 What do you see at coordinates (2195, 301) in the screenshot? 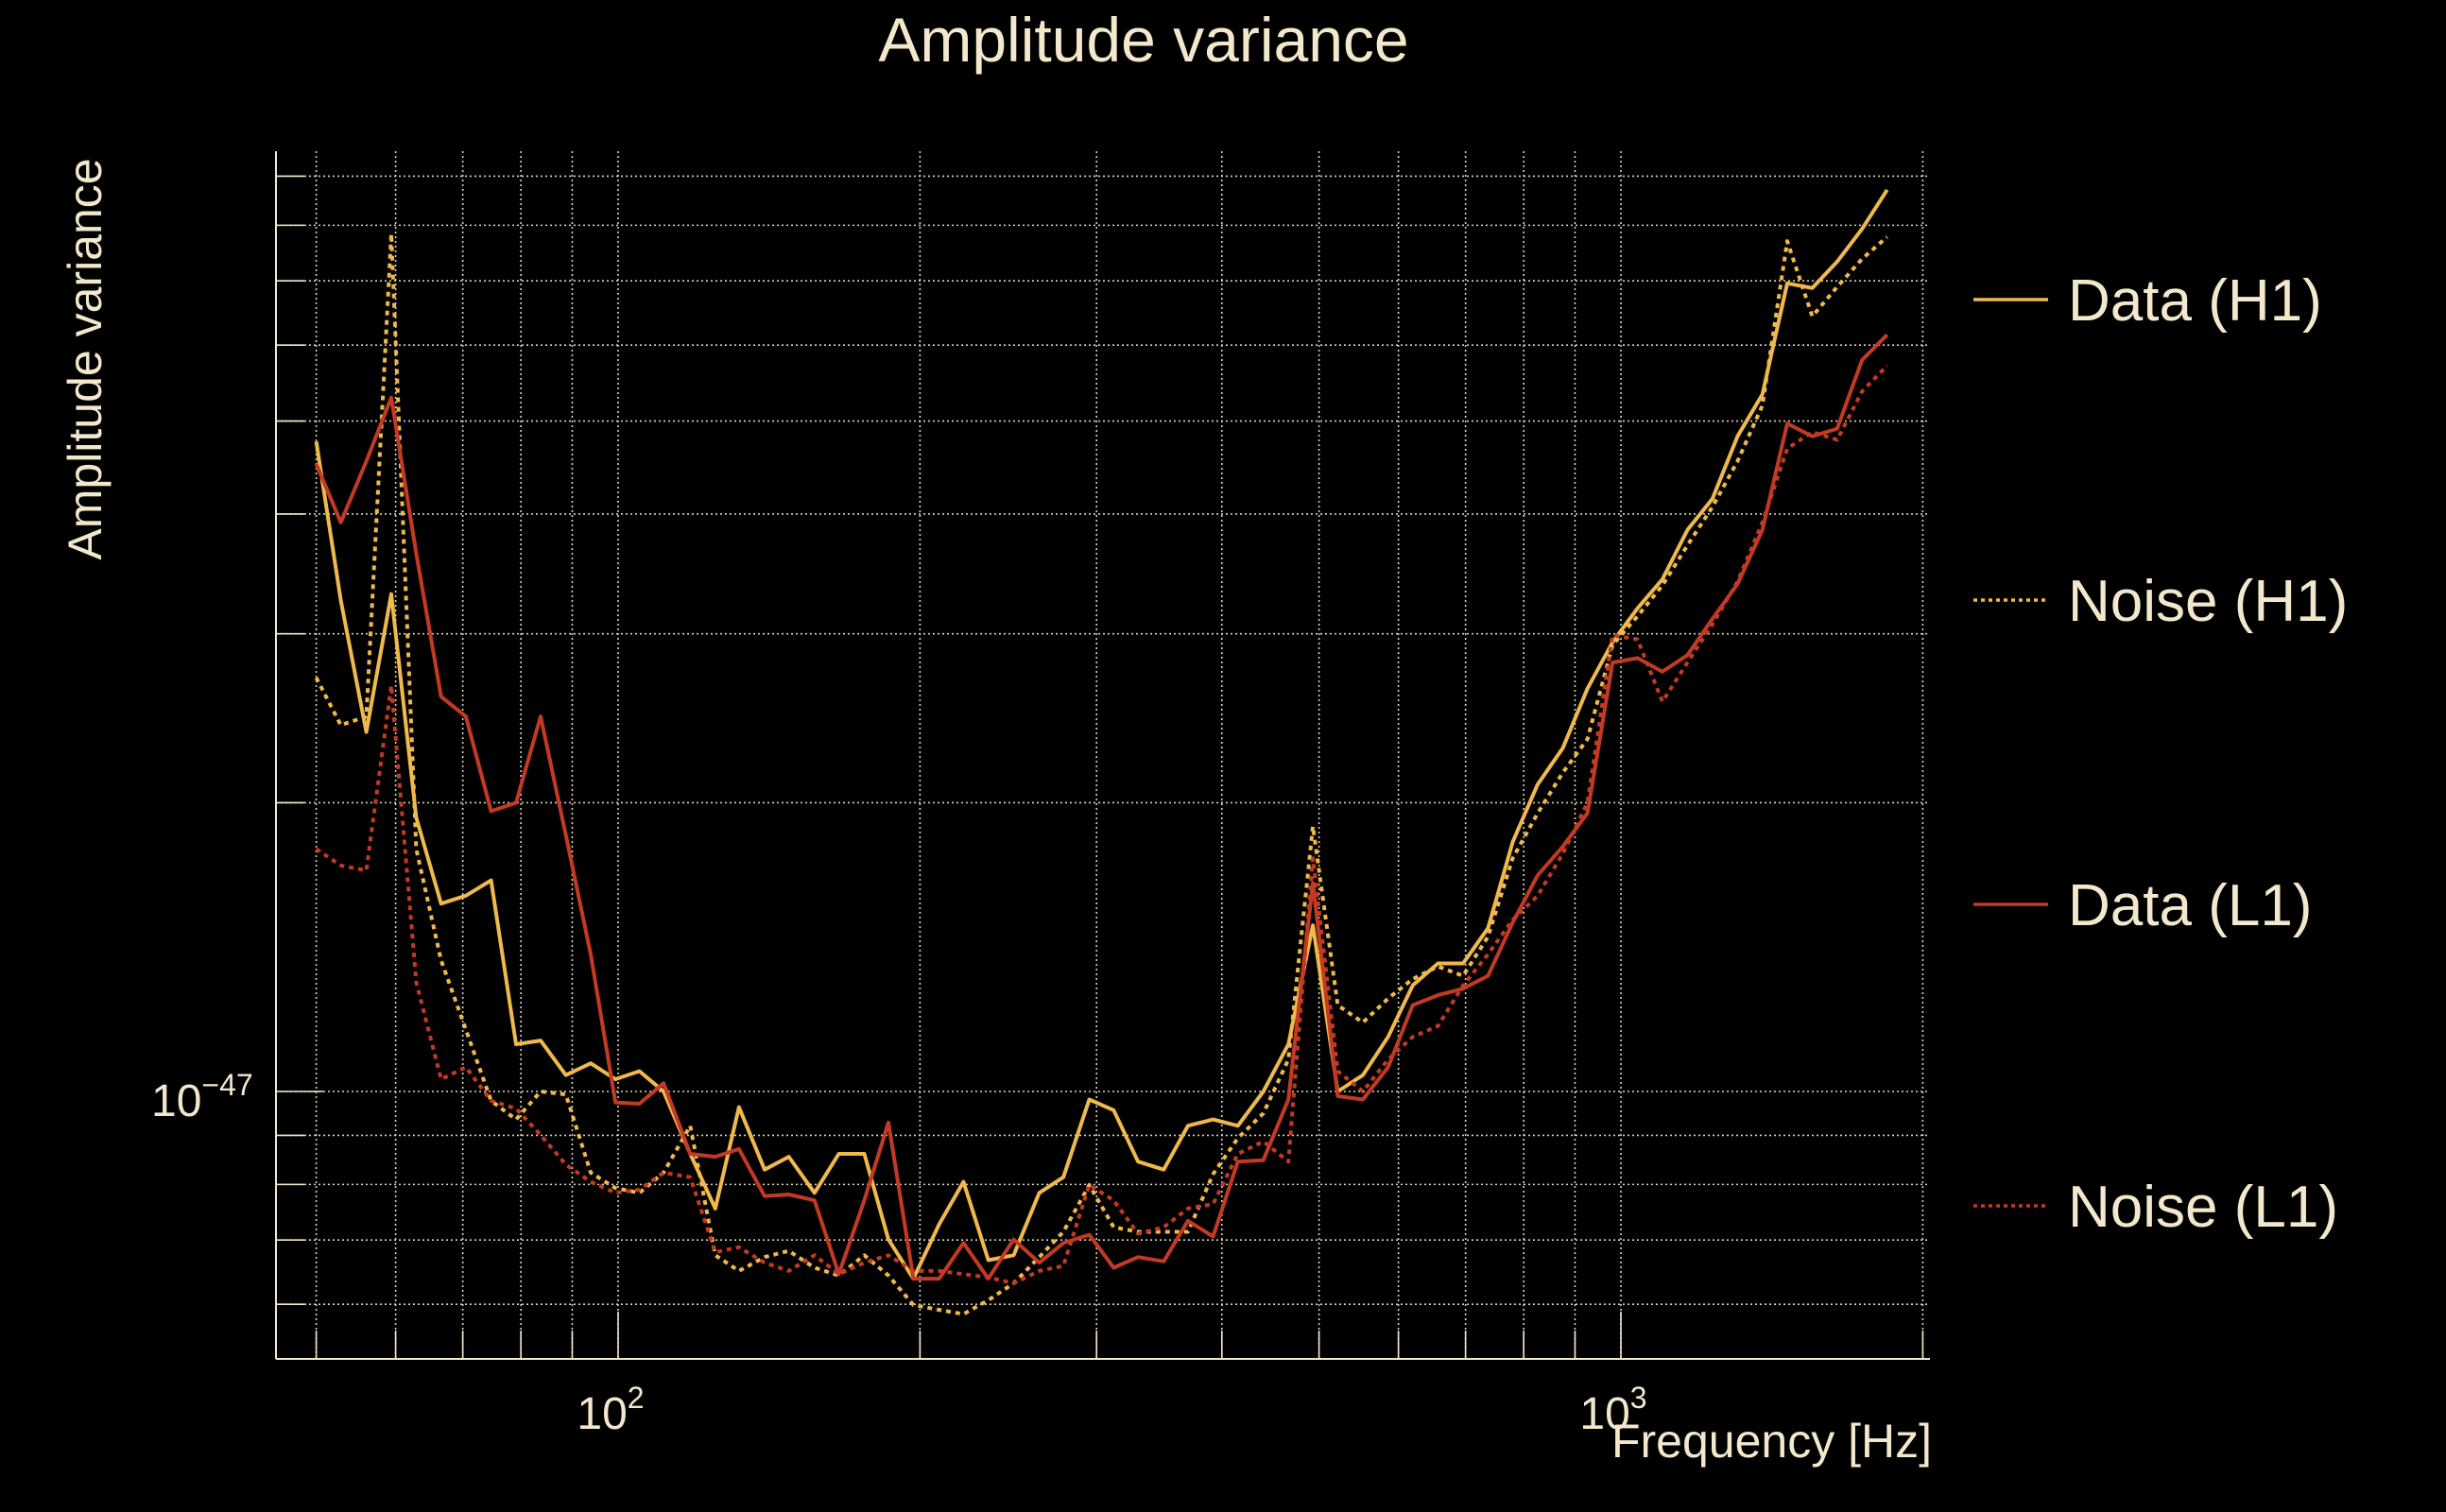
I see `legend-label: Data (H1)` at bounding box center [2195, 301].